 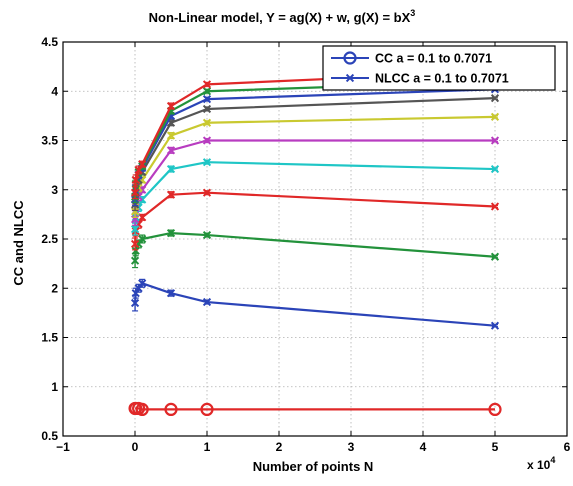 I want to click on x-tick-label: 3, so click(x=351, y=447).